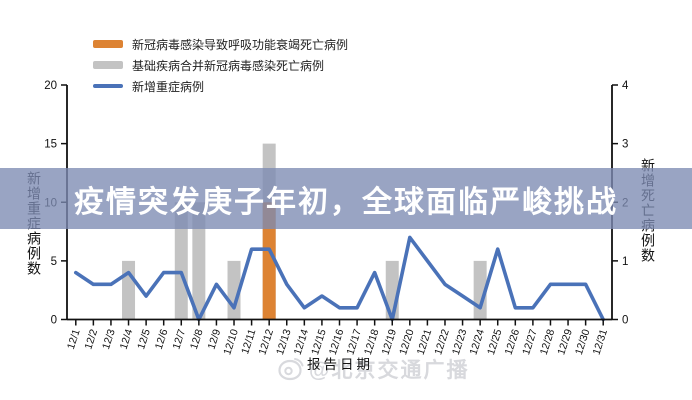  Describe the element at coordinates (144, 339) in the screenshot. I see `x-tick-label: 12/5` at that location.